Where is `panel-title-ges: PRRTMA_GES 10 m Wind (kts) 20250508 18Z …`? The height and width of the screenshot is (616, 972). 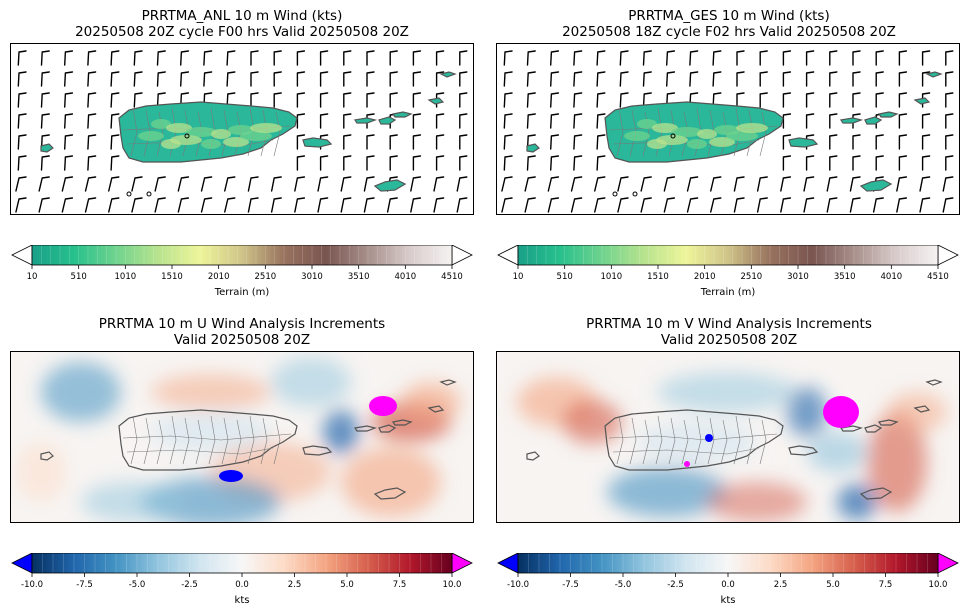
panel-title-ges: PRRTMA_GES 10 m Wind (kts) 20250508 18Z … is located at coordinates (729, 24).